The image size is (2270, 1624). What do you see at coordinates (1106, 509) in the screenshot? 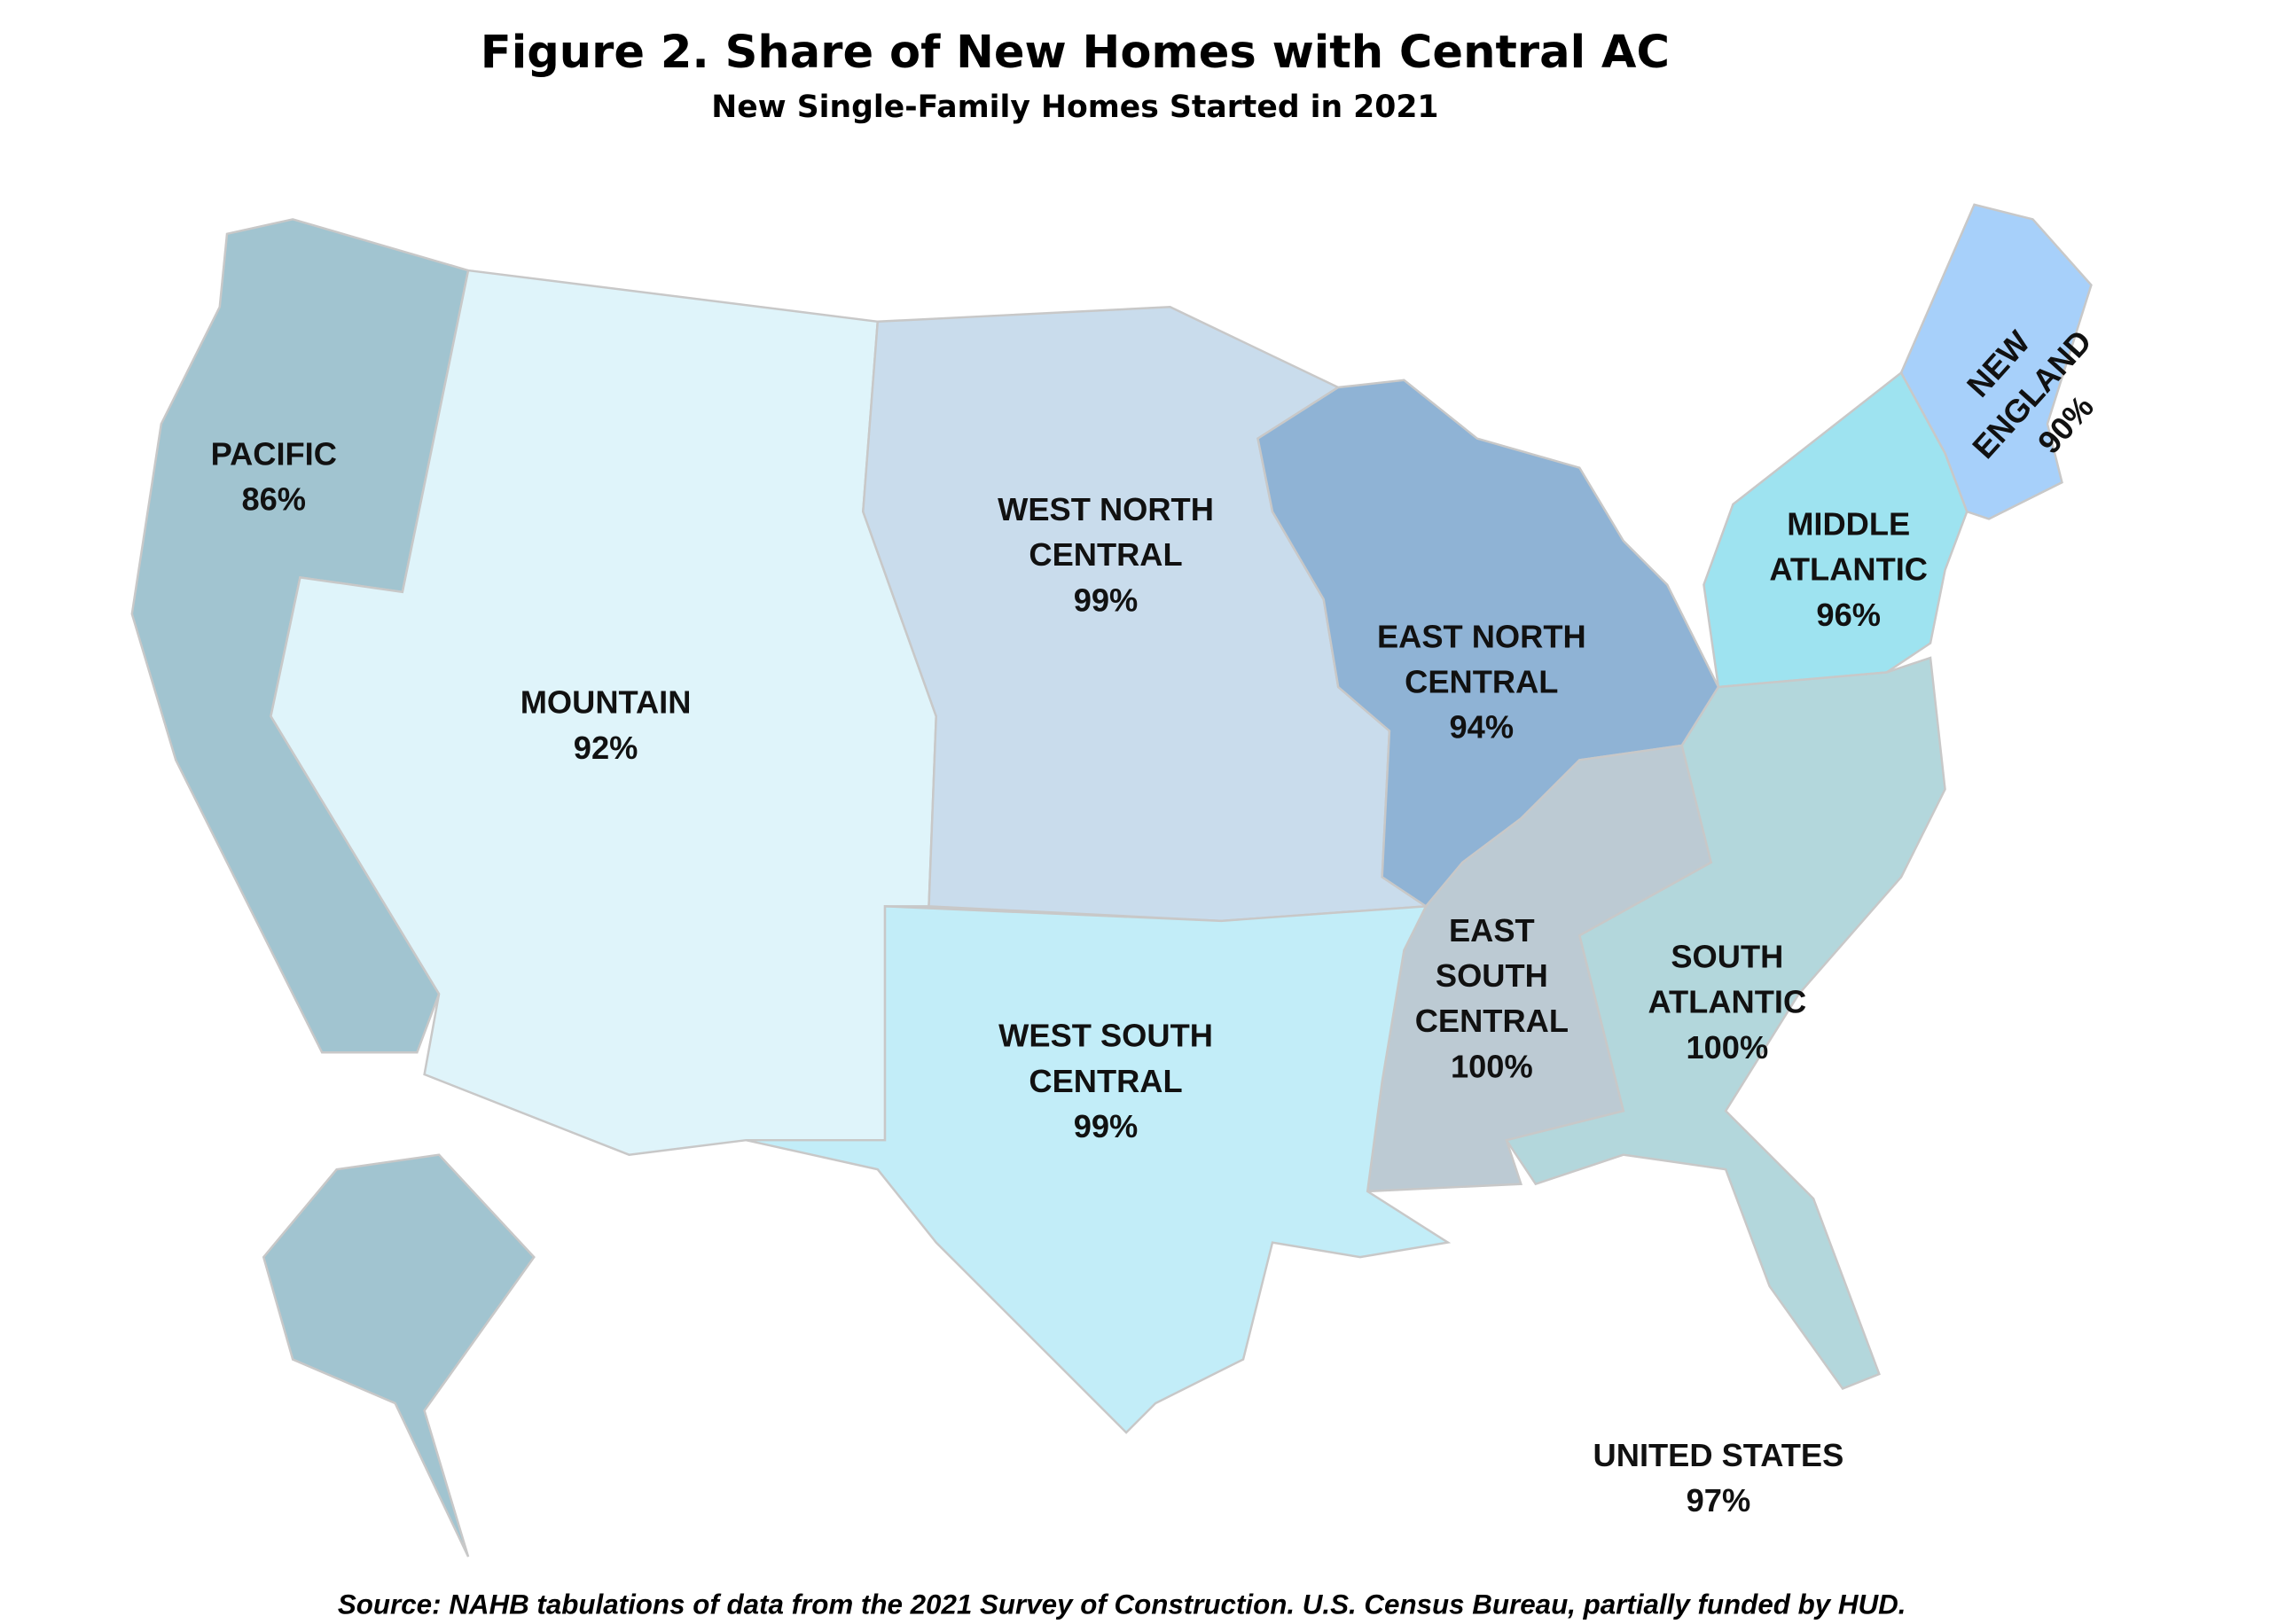
I see `region-name: WEST NORTH` at bounding box center [1106, 509].